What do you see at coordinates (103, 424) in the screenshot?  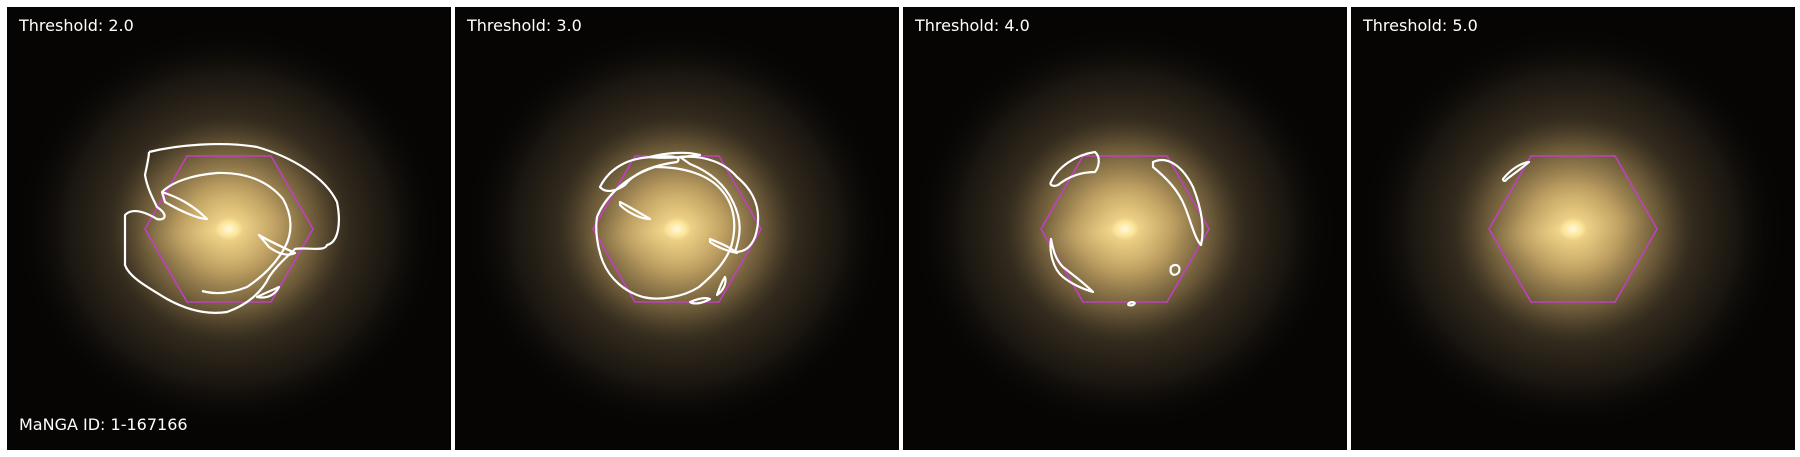 I see `galaxy-id-label: MaNGA ID: 1-167166` at bounding box center [103, 424].